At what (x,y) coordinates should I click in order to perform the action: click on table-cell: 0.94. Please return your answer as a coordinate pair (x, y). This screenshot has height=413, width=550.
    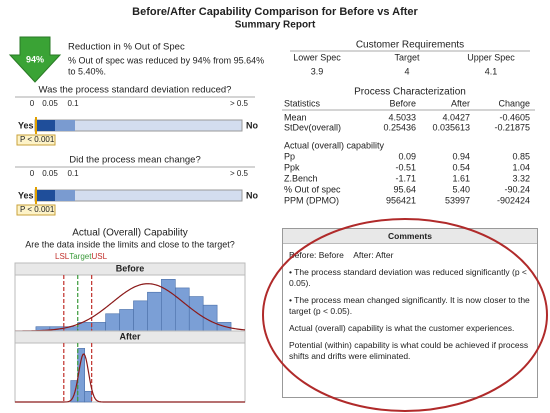
    Looking at the image, I should click on (461, 156).